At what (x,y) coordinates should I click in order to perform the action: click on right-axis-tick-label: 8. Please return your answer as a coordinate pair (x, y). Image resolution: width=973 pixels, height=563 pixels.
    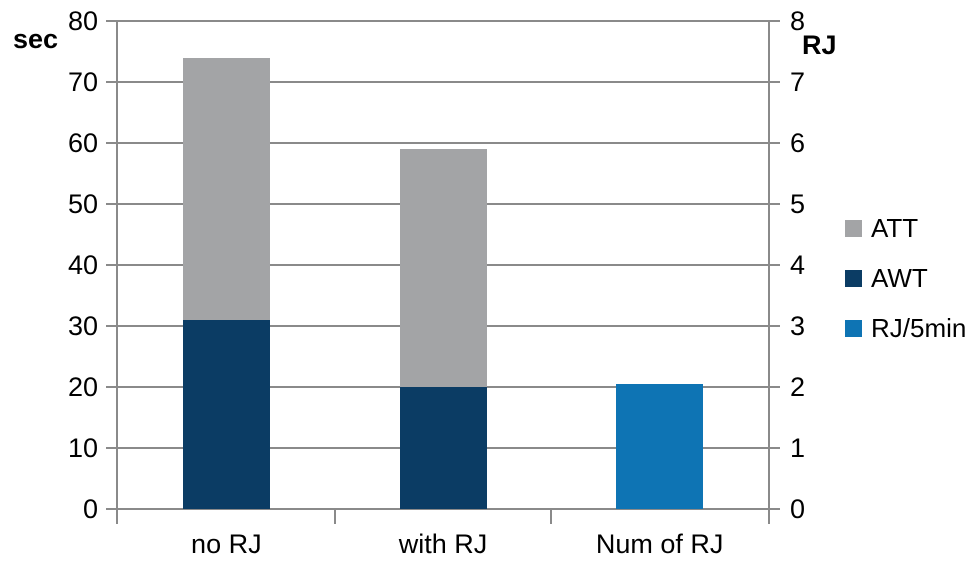
    Looking at the image, I should click on (798, 21).